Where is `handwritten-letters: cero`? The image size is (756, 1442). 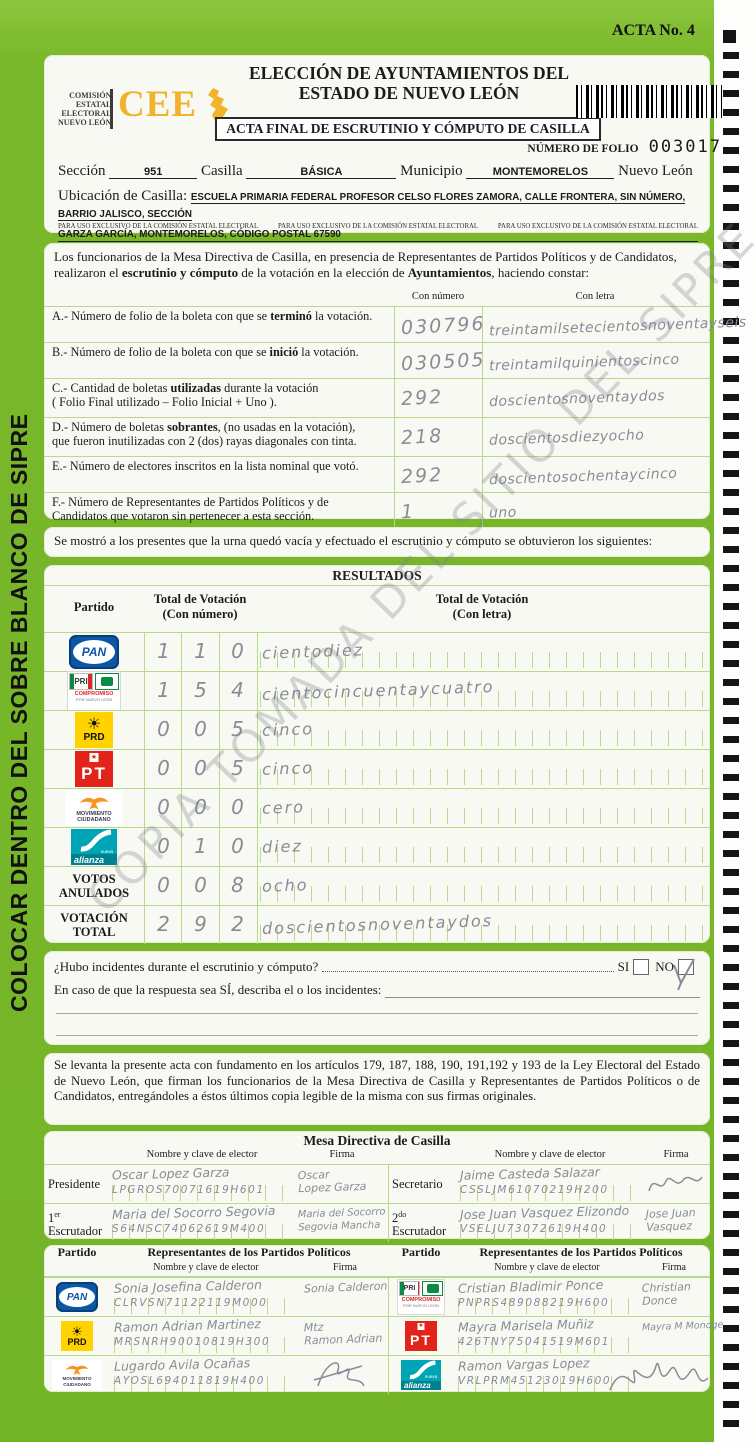
handwritten-letters: cero is located at coordinates (283, 807).